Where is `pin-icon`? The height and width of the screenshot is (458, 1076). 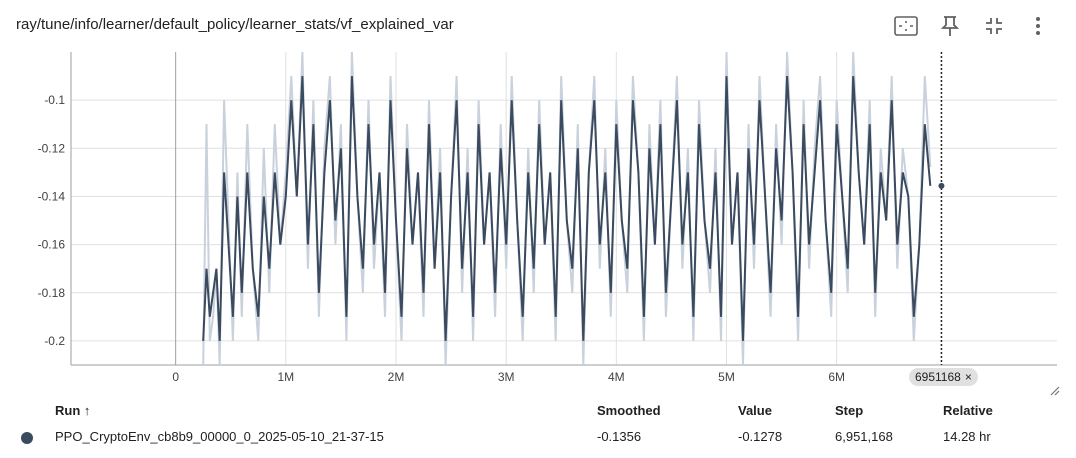
pin-icon is located at coordinates (950, 26).